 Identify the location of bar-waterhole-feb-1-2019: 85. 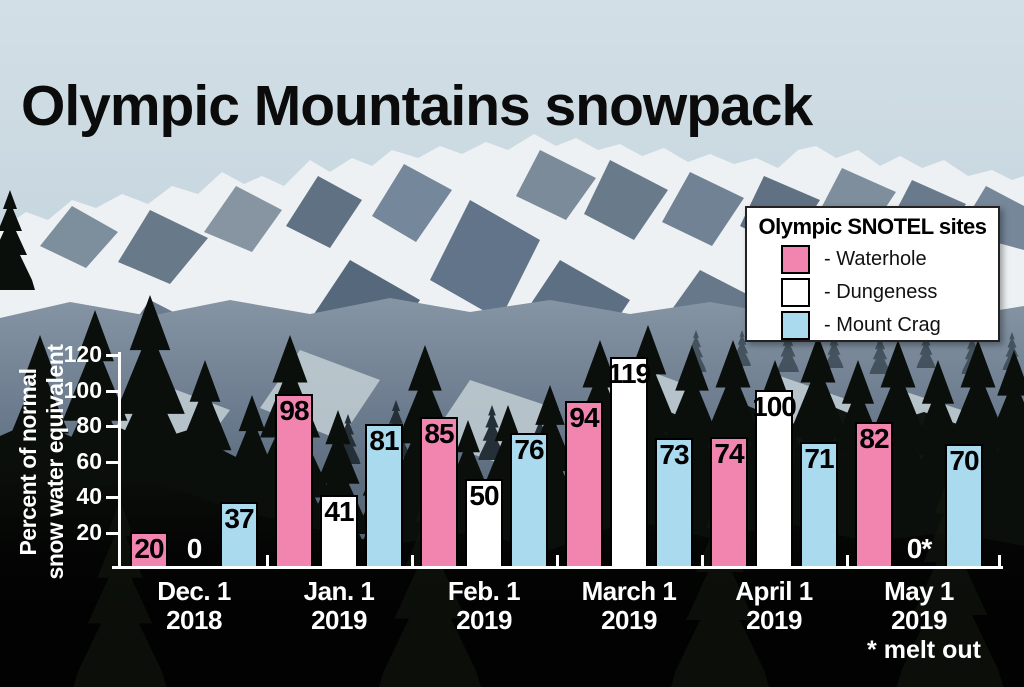
(439, 492).